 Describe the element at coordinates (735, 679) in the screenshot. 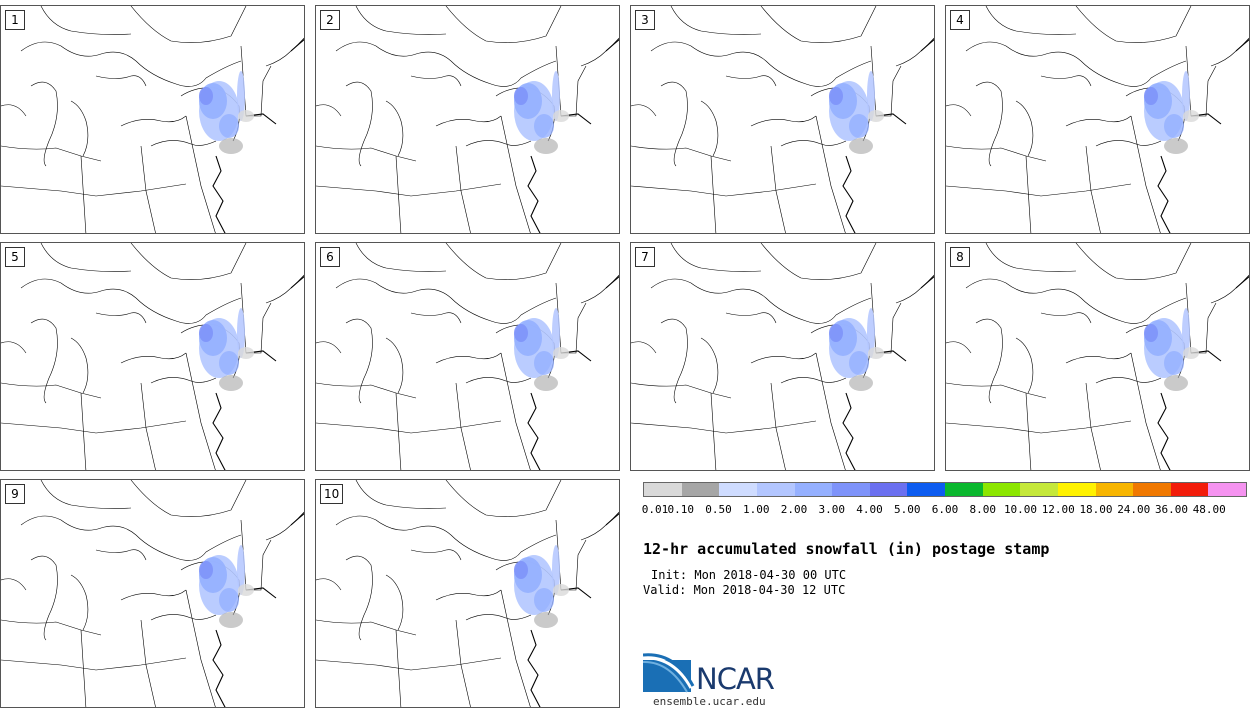

I see `ncar-logo-text: NCAR` at that location.